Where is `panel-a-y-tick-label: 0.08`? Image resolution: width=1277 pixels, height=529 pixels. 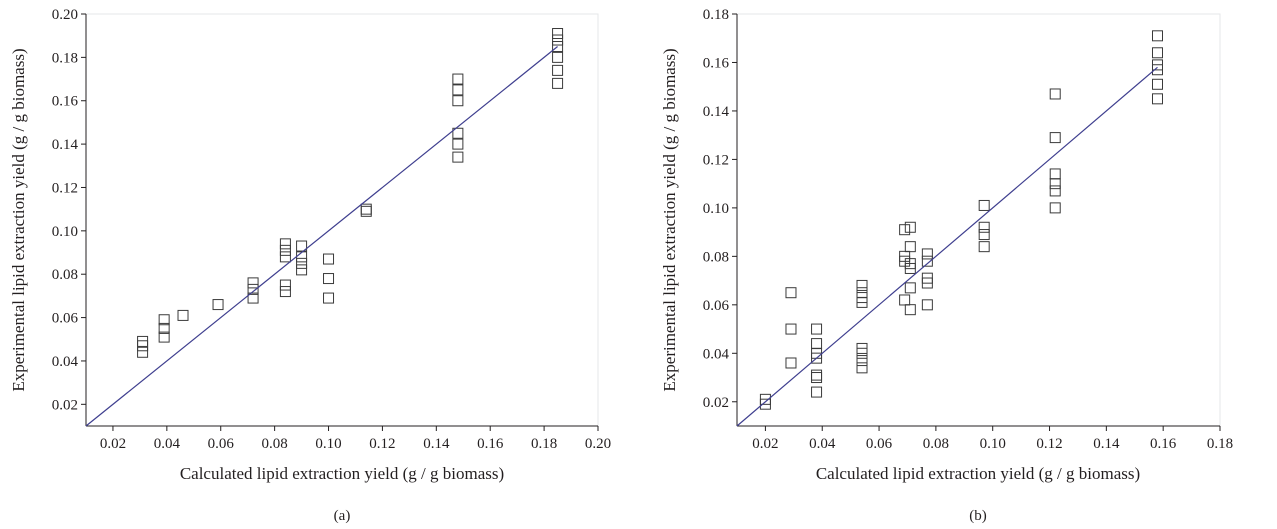
panel-a-y-tick-label: 0.08 is located at coordinates (65, 275).